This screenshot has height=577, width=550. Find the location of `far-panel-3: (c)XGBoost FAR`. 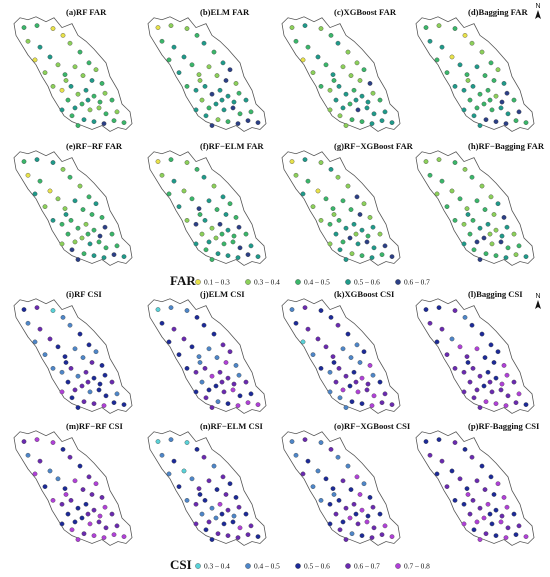

far-panel-3: (c)XGBoost FAR is located at coordinates (341, 69).